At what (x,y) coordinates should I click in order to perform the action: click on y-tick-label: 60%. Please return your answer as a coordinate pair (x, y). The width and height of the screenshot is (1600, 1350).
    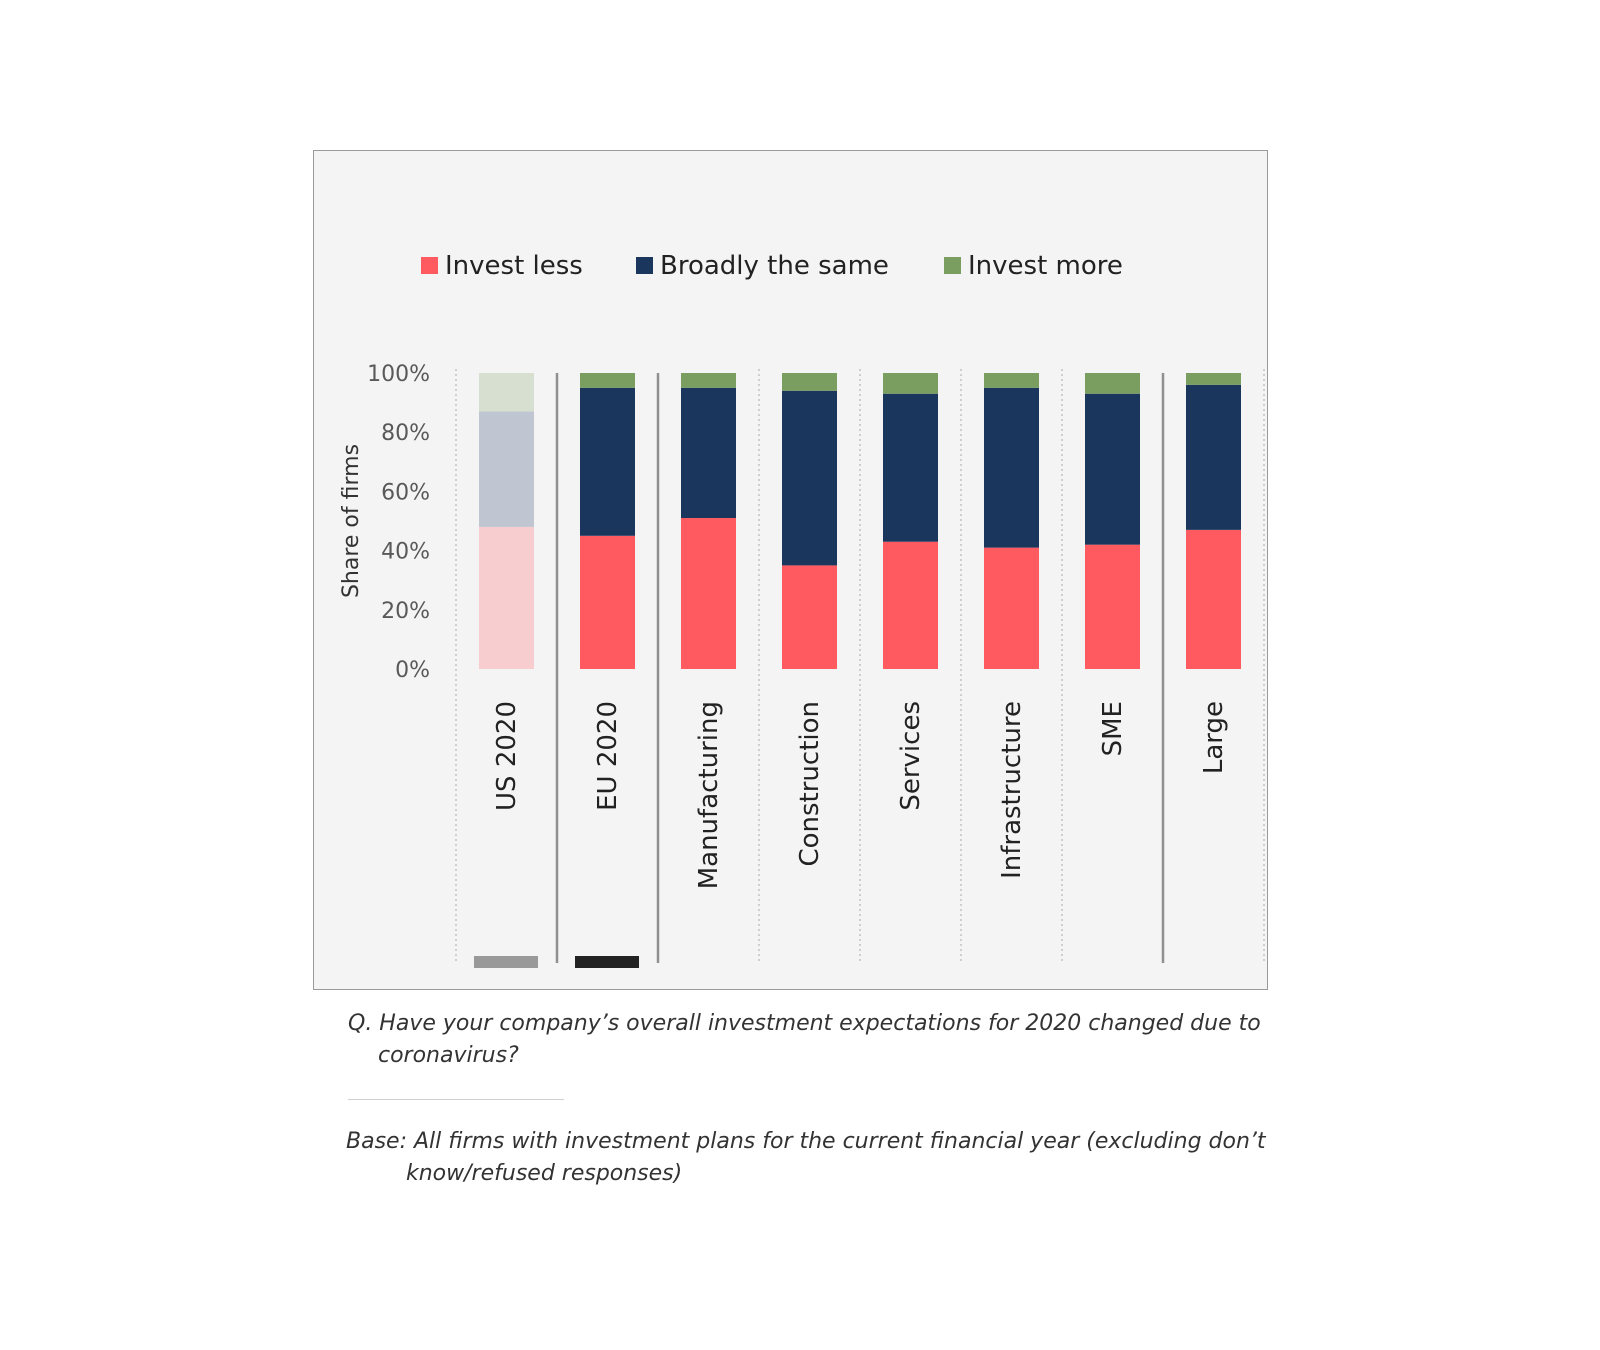
    Looking at the image, I should click on (405, 492).